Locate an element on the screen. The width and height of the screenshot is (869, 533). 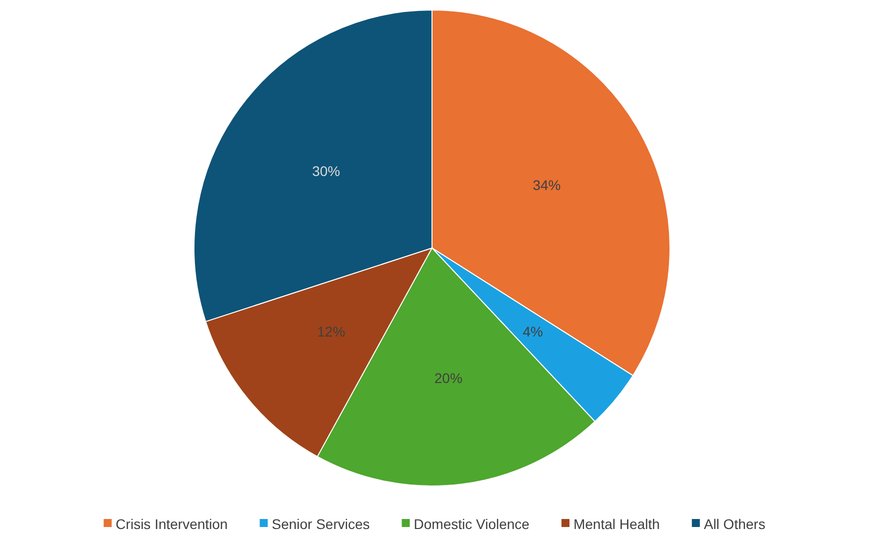
data-label: 20% is located at coordinates (448, 378).